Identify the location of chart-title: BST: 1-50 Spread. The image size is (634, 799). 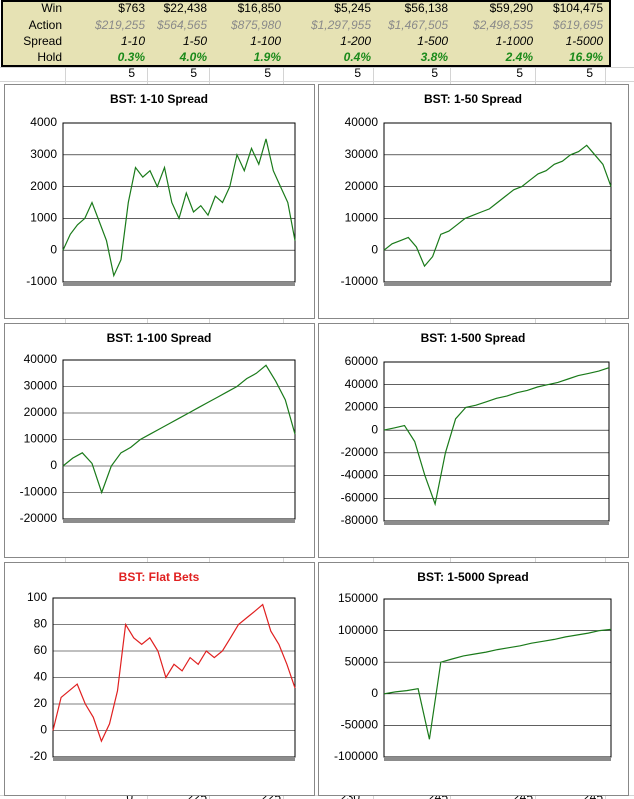
(473, 99).